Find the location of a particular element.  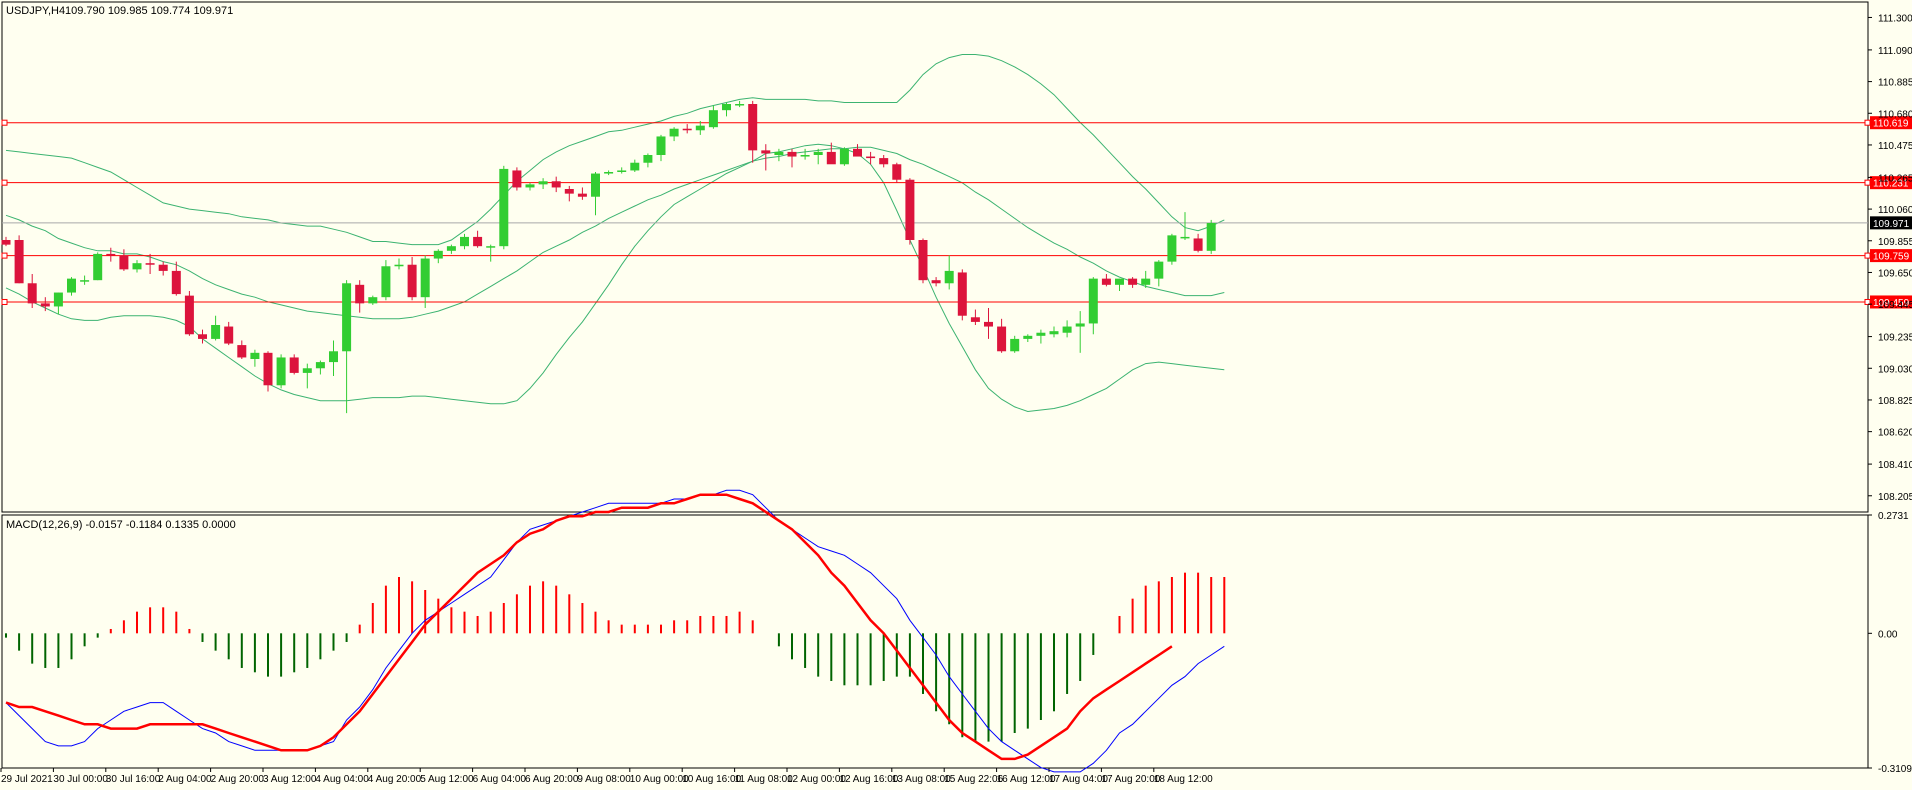

time-tick-label: 12 Aug 16:00 is located at coordinates (868, 779).